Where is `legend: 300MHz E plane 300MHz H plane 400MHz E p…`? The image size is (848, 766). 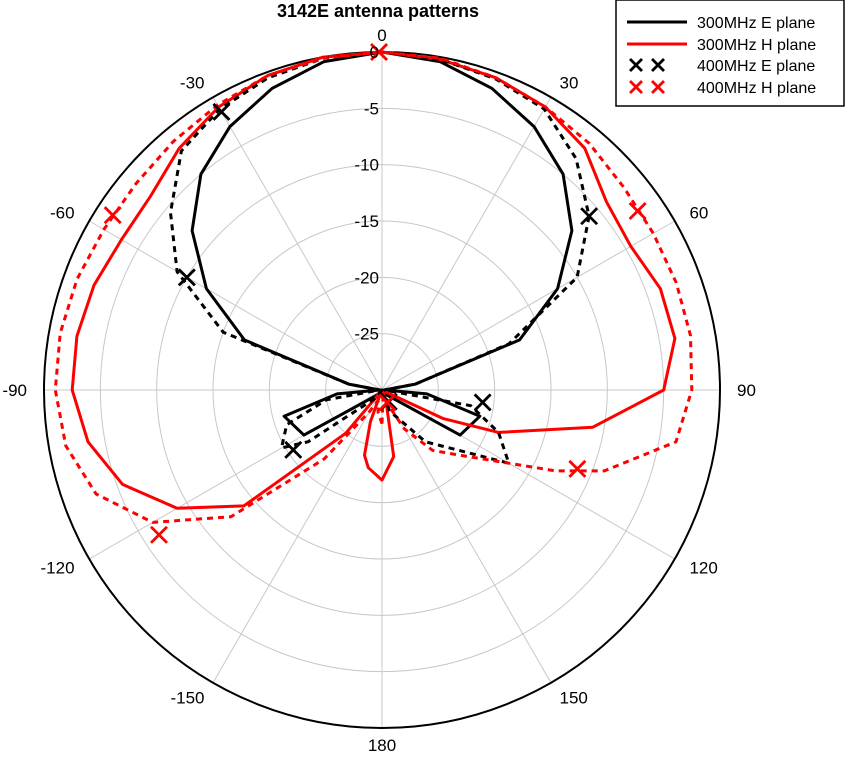
legend: 300MHz E plane 300MHz H plane 400MHz E p… is located at coordinates (730, 53).